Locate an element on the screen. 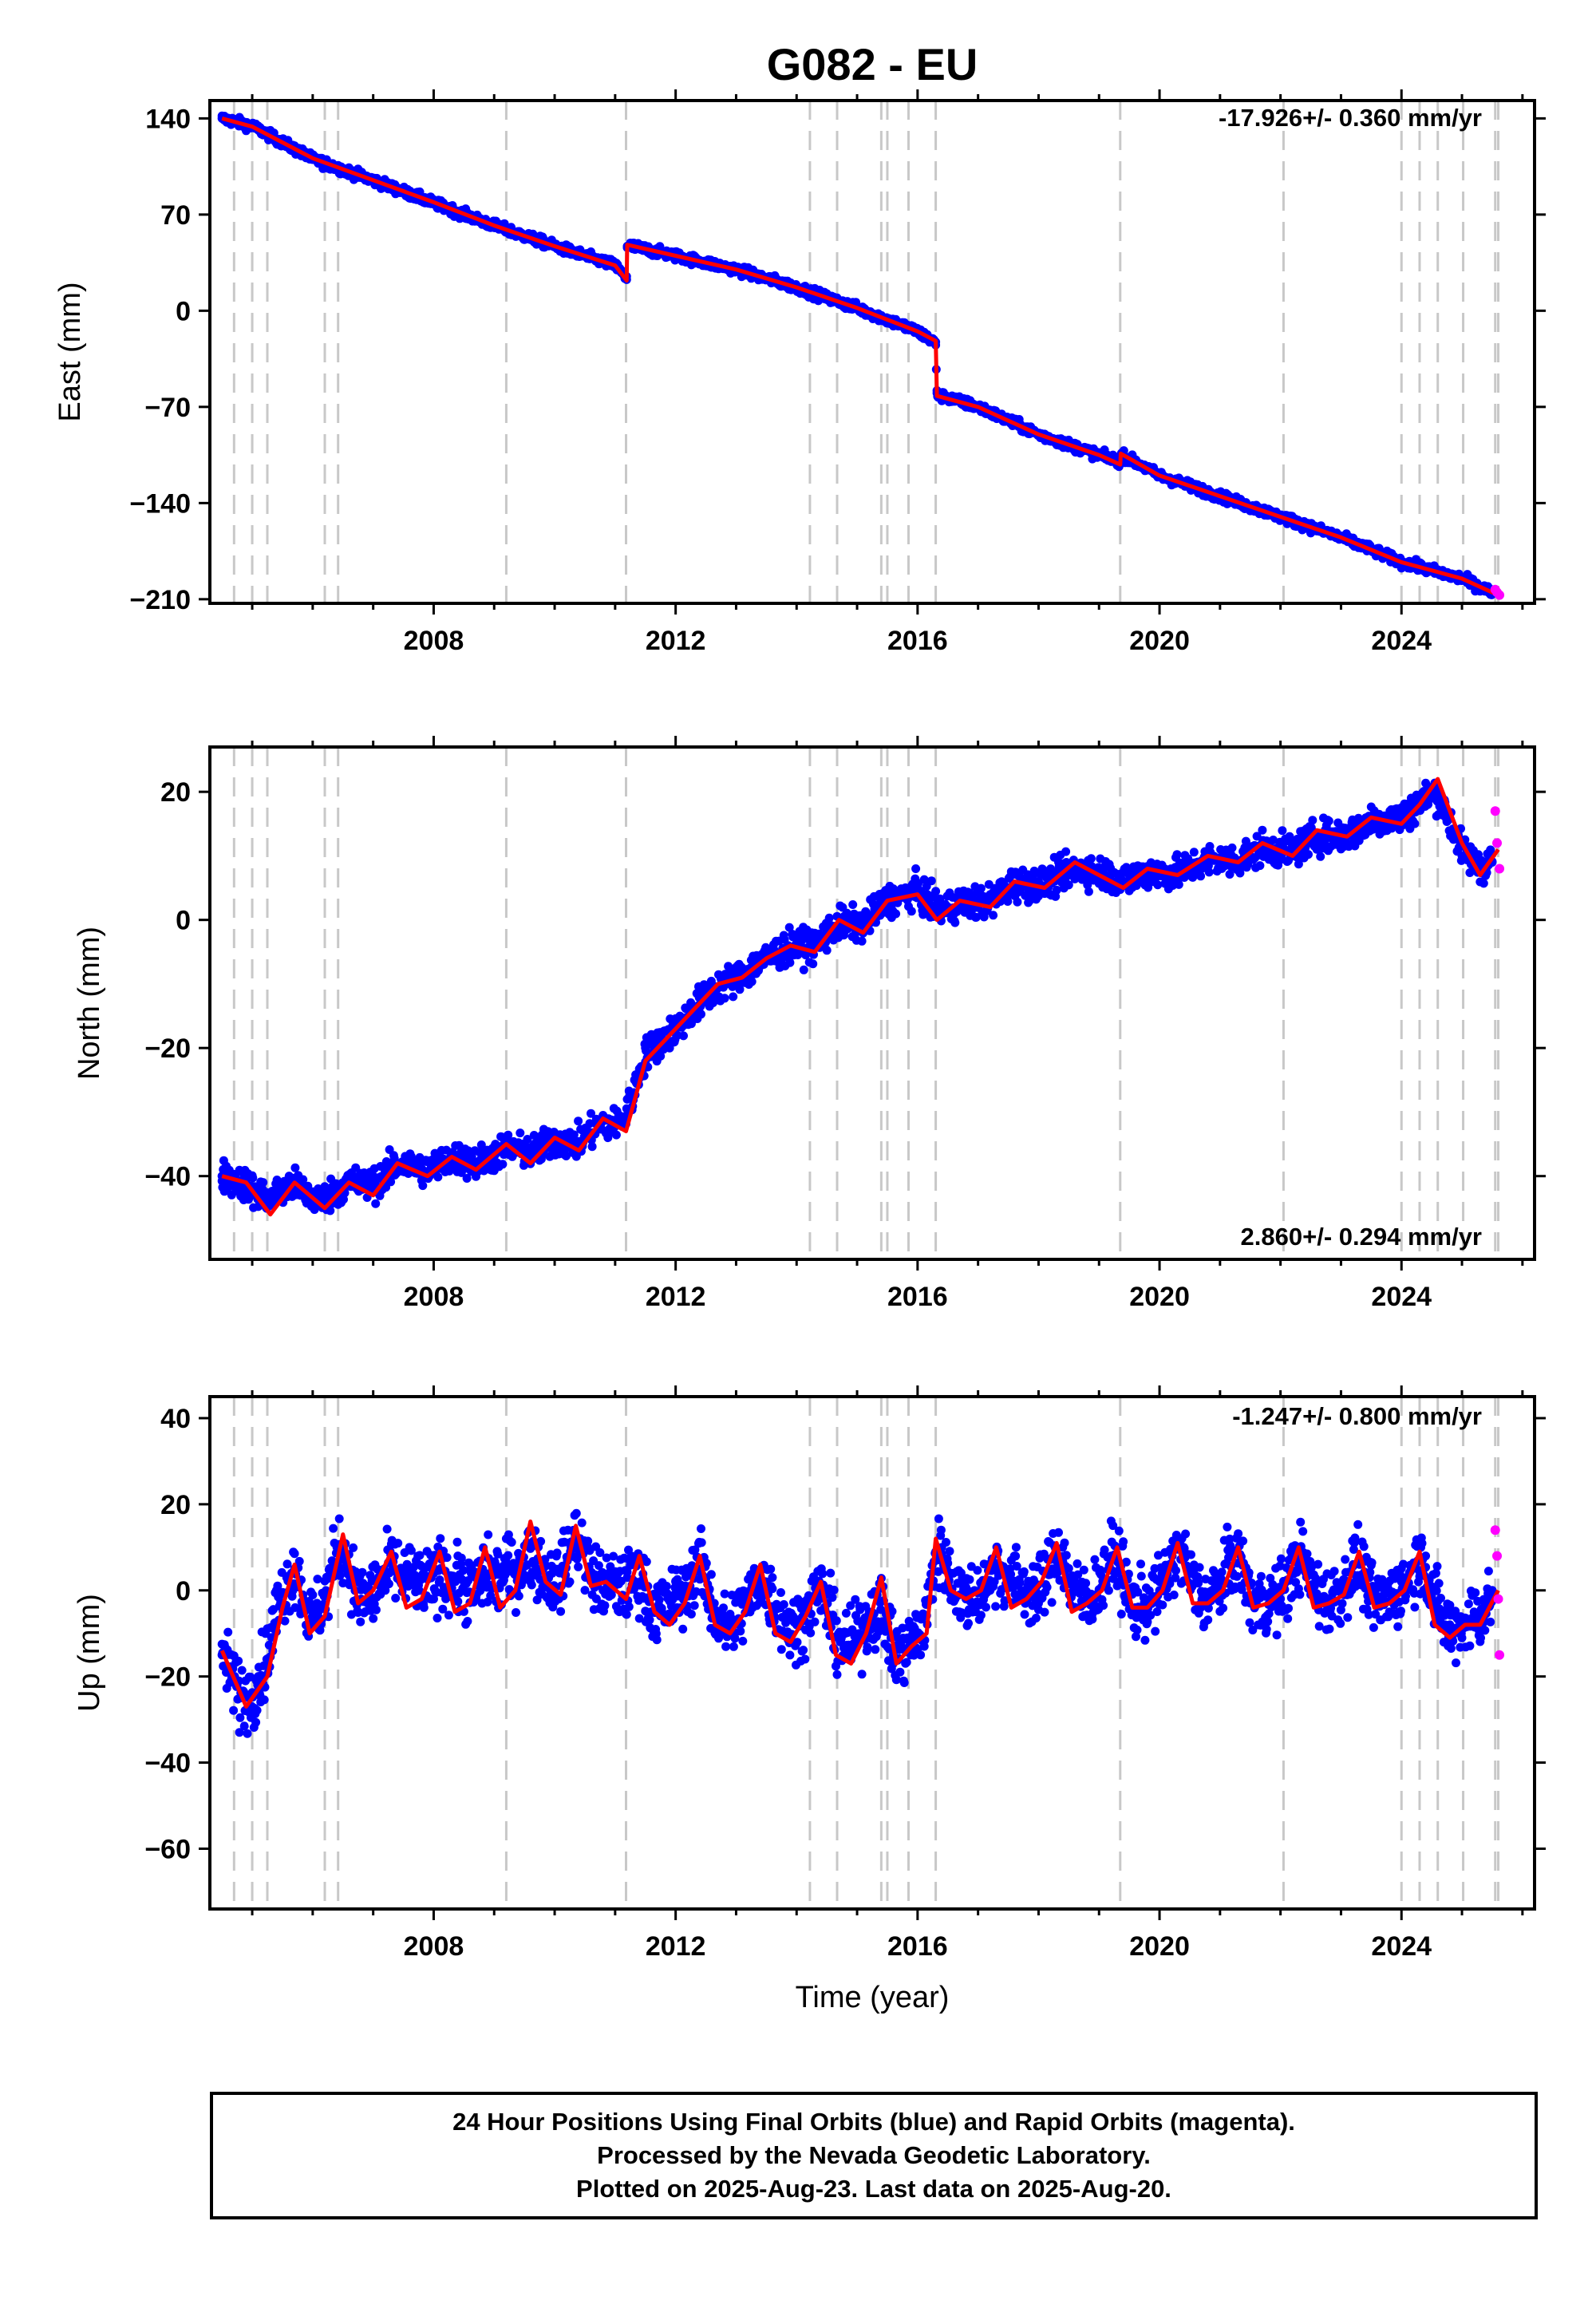 The width and height of the screenshot is (1596, 2316). east-x-tick-label: 2012 is located at coordinates (676, 641).